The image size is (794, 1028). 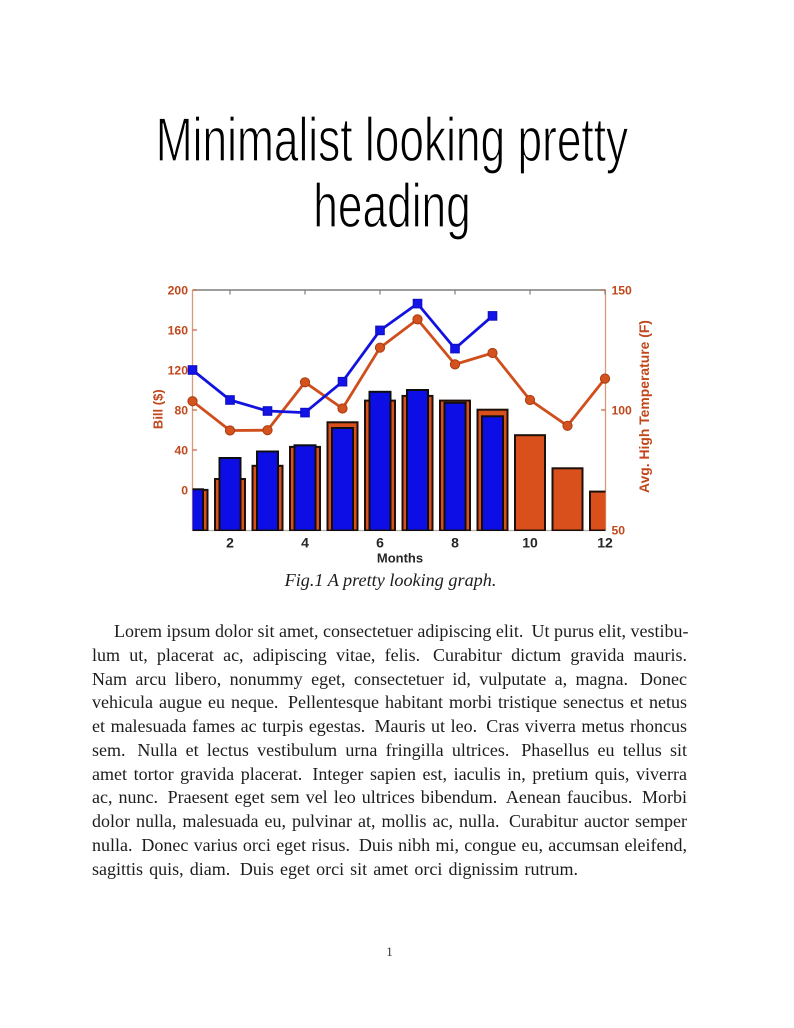 What do you see at coordinates (230, 543) in the screenshot?
I see `svg-text: 2` at bounding box center [230, 543].